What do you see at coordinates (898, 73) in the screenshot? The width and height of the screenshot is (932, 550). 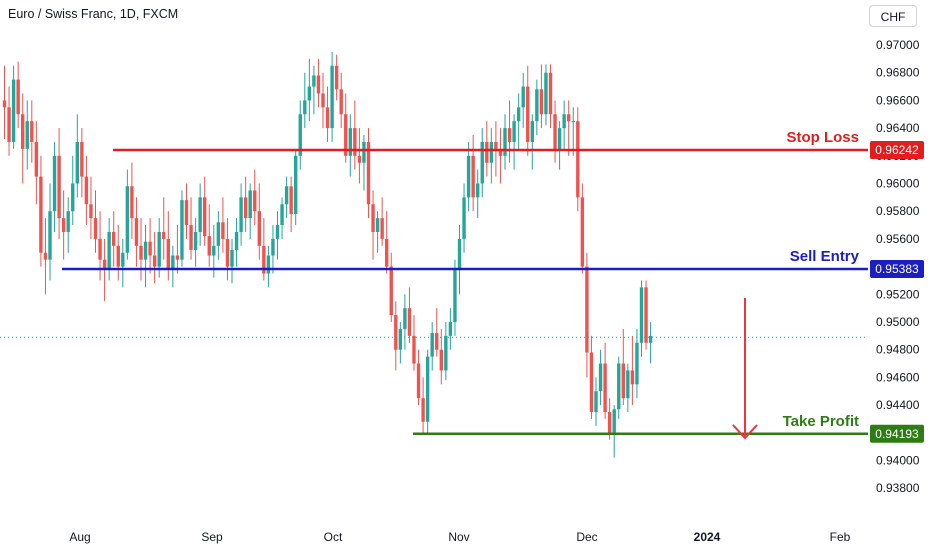 I see `price-tick-label: 0.96800` at bounding box center [898, 73].